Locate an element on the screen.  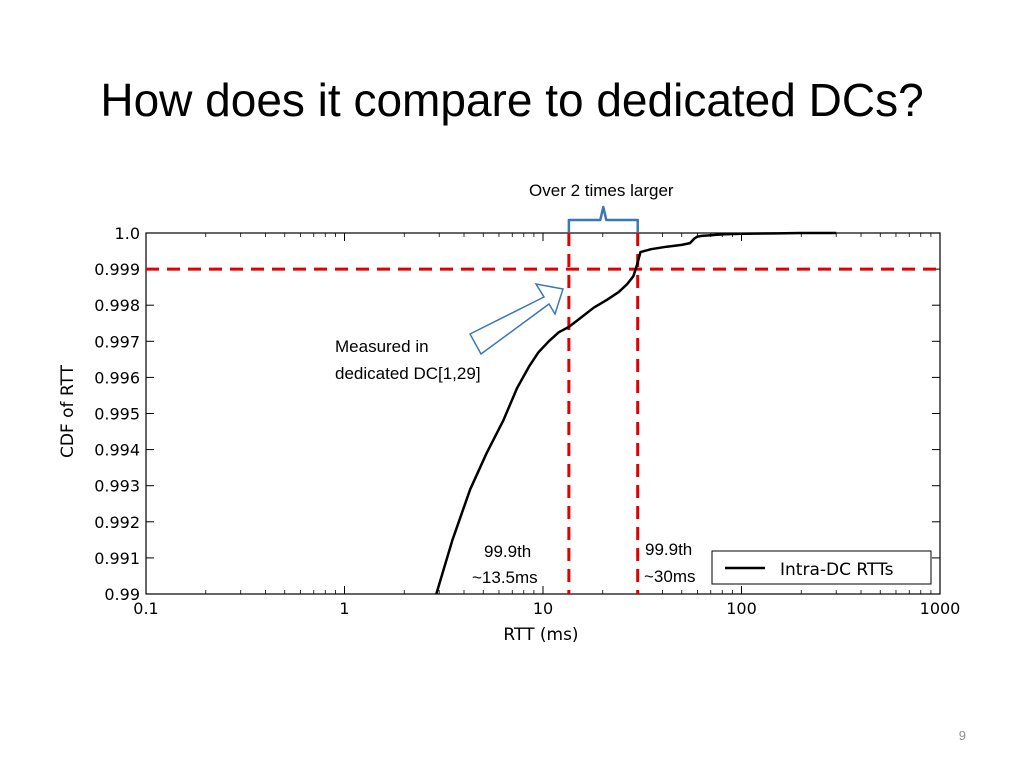
x-tick-label: 0.1 is located at coordinates (145, 608).